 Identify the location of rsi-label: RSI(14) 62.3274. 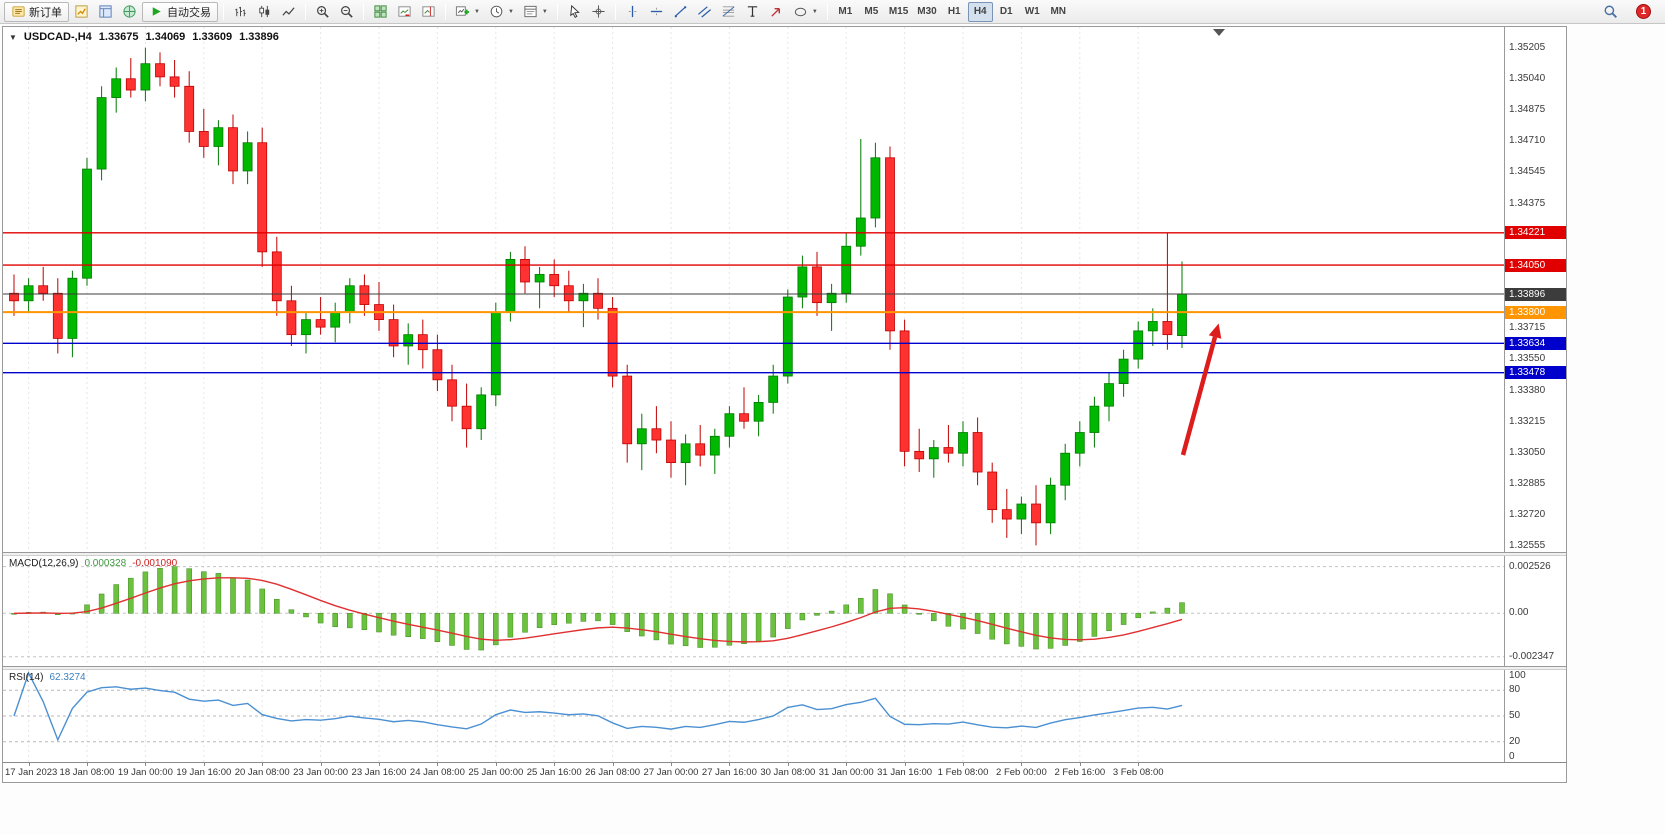
(47, 677).